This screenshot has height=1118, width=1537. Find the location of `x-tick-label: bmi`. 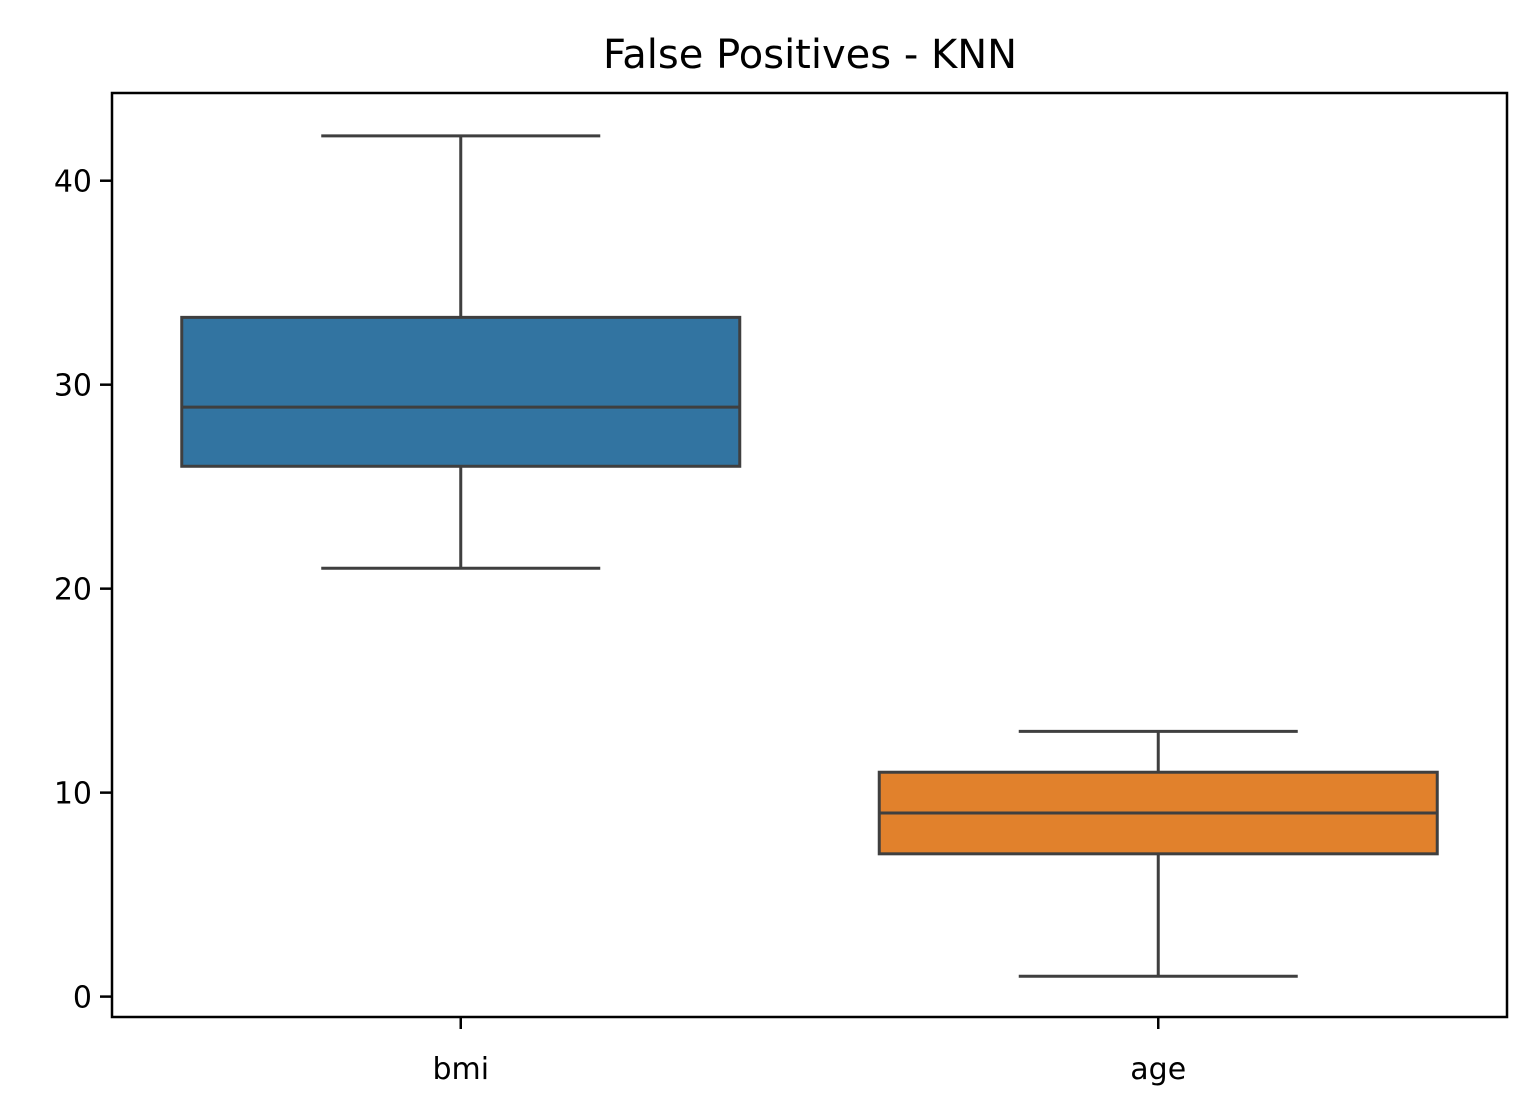

x-tick-label: bmi is located at coordinates (460, 1069).